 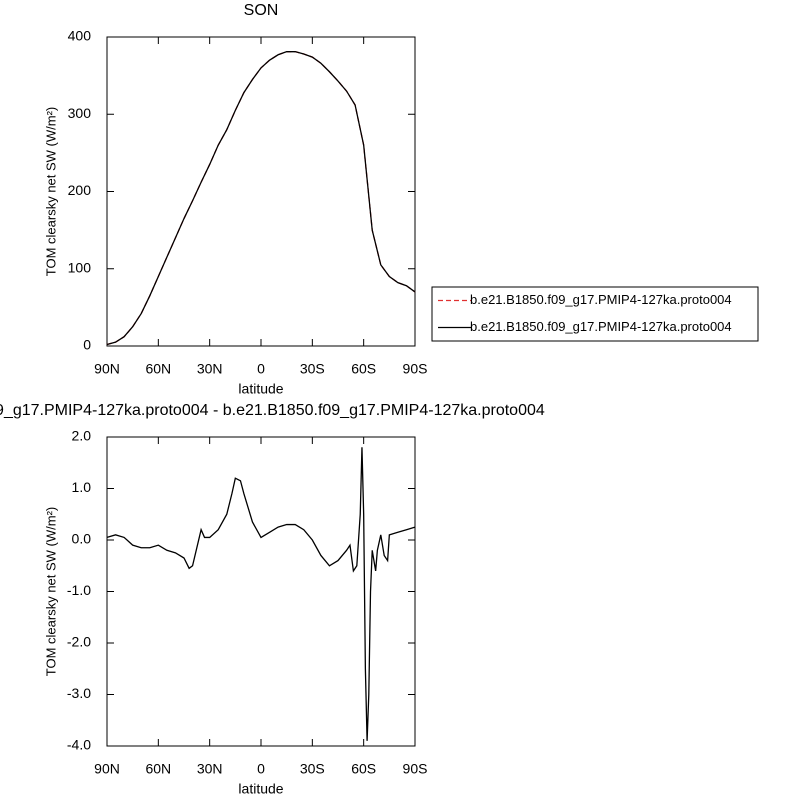 I want to click on y-tick-label: 2.0, so click(x=82, y=436).